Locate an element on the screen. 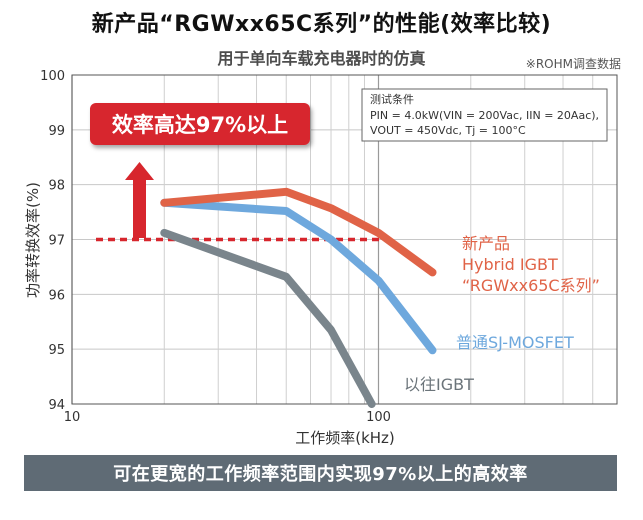  series-label: “RGWxx65C系列” is located at coordinates (531, 285).